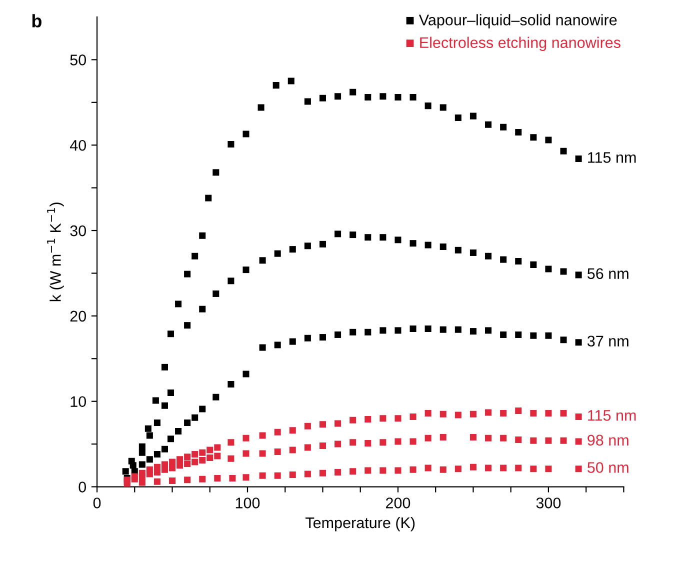 The height and width of the screenshot is (566, 693). Describe the element at coordinates (82, 487) in the screenshot. I see `y-tick-label: 0` at that location.